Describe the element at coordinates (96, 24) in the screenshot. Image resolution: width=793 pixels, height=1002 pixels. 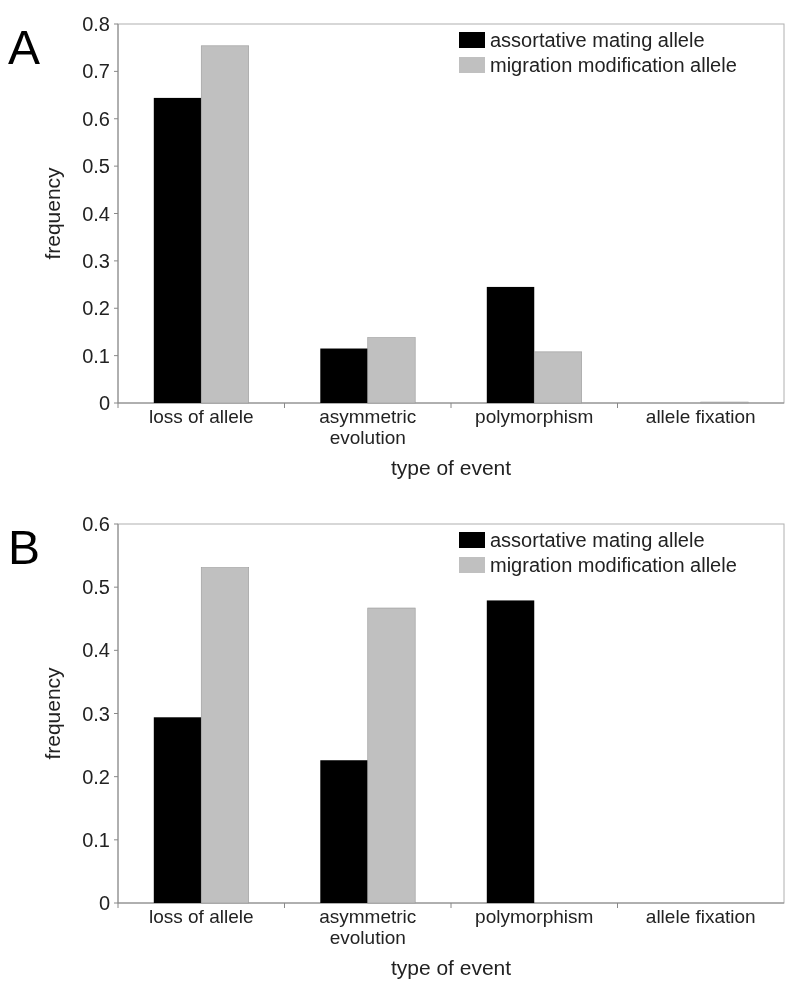
I see `y-tick-label: 0.8` at that location.